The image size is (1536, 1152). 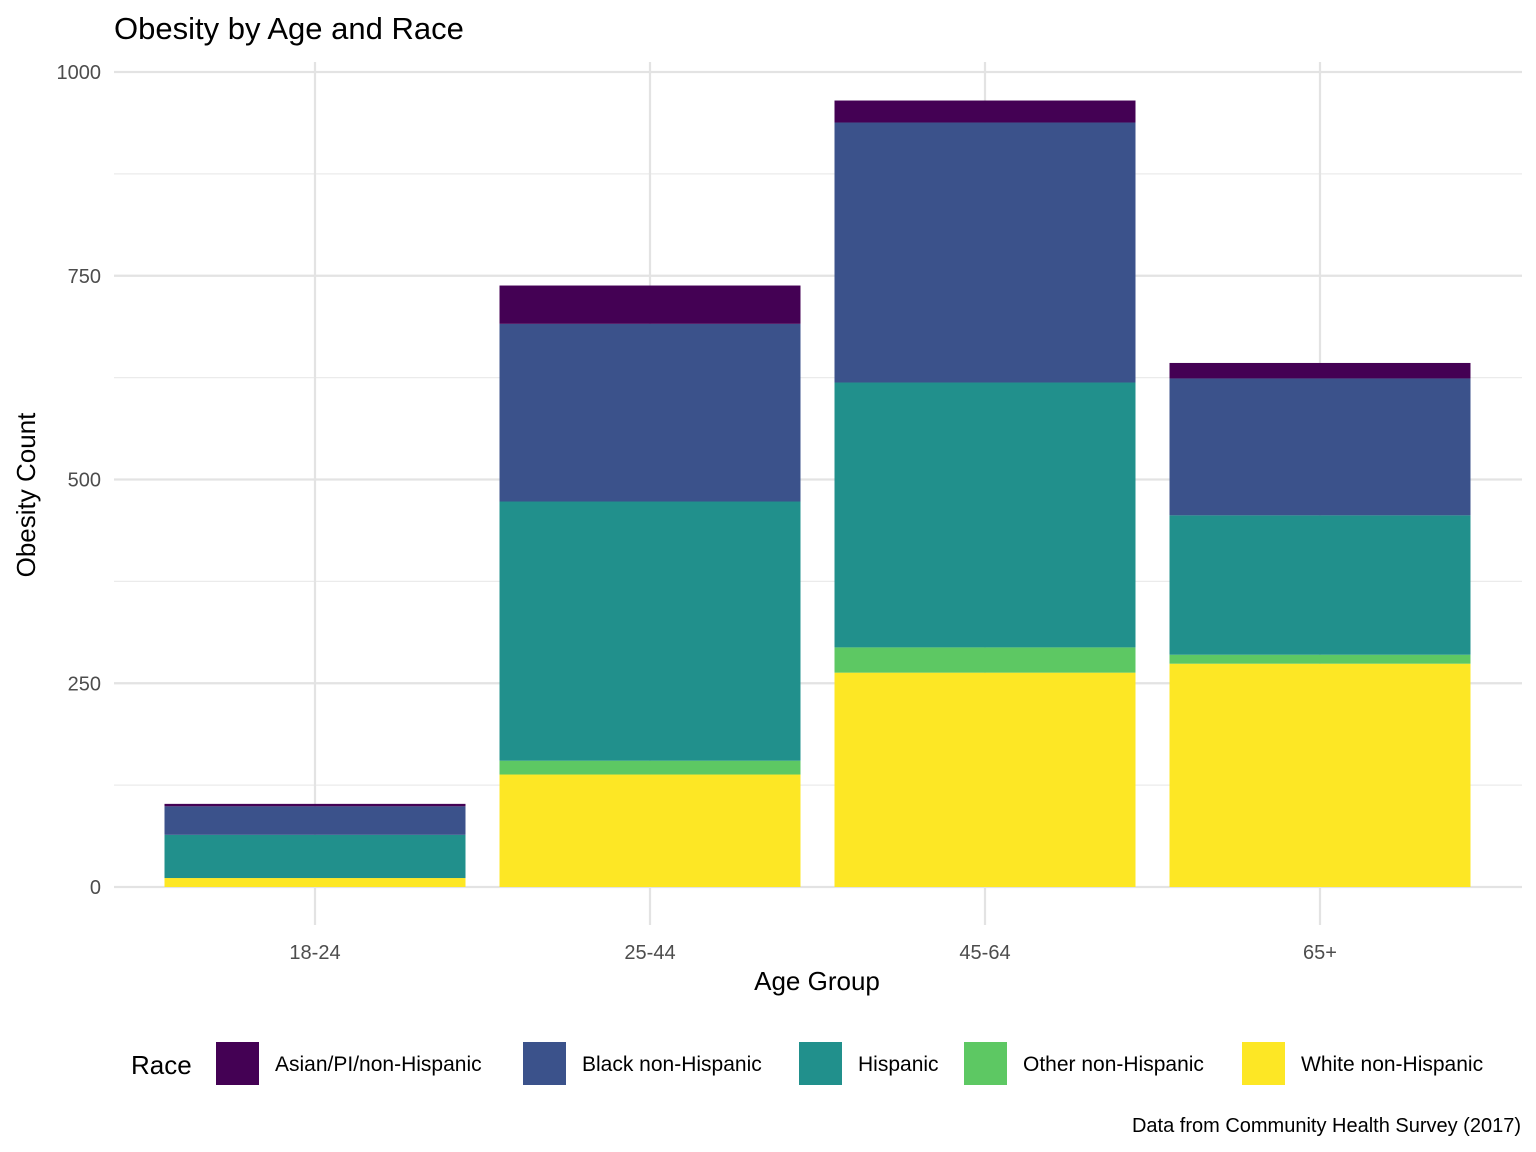 I want to click on legend-label: Hispanic, so click(x=898, y=1064).